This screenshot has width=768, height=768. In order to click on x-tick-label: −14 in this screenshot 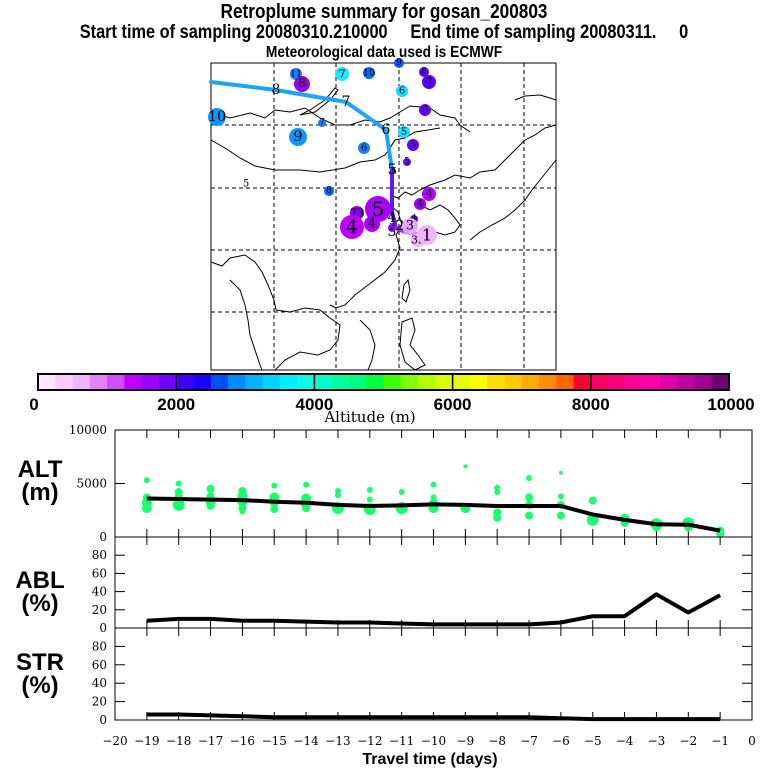, I will do `click(306, 741)`.